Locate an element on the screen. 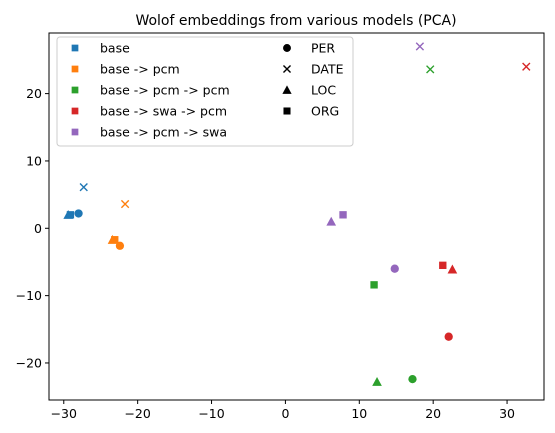  x-tick-label: 30 is located at coordinates (507, 413).